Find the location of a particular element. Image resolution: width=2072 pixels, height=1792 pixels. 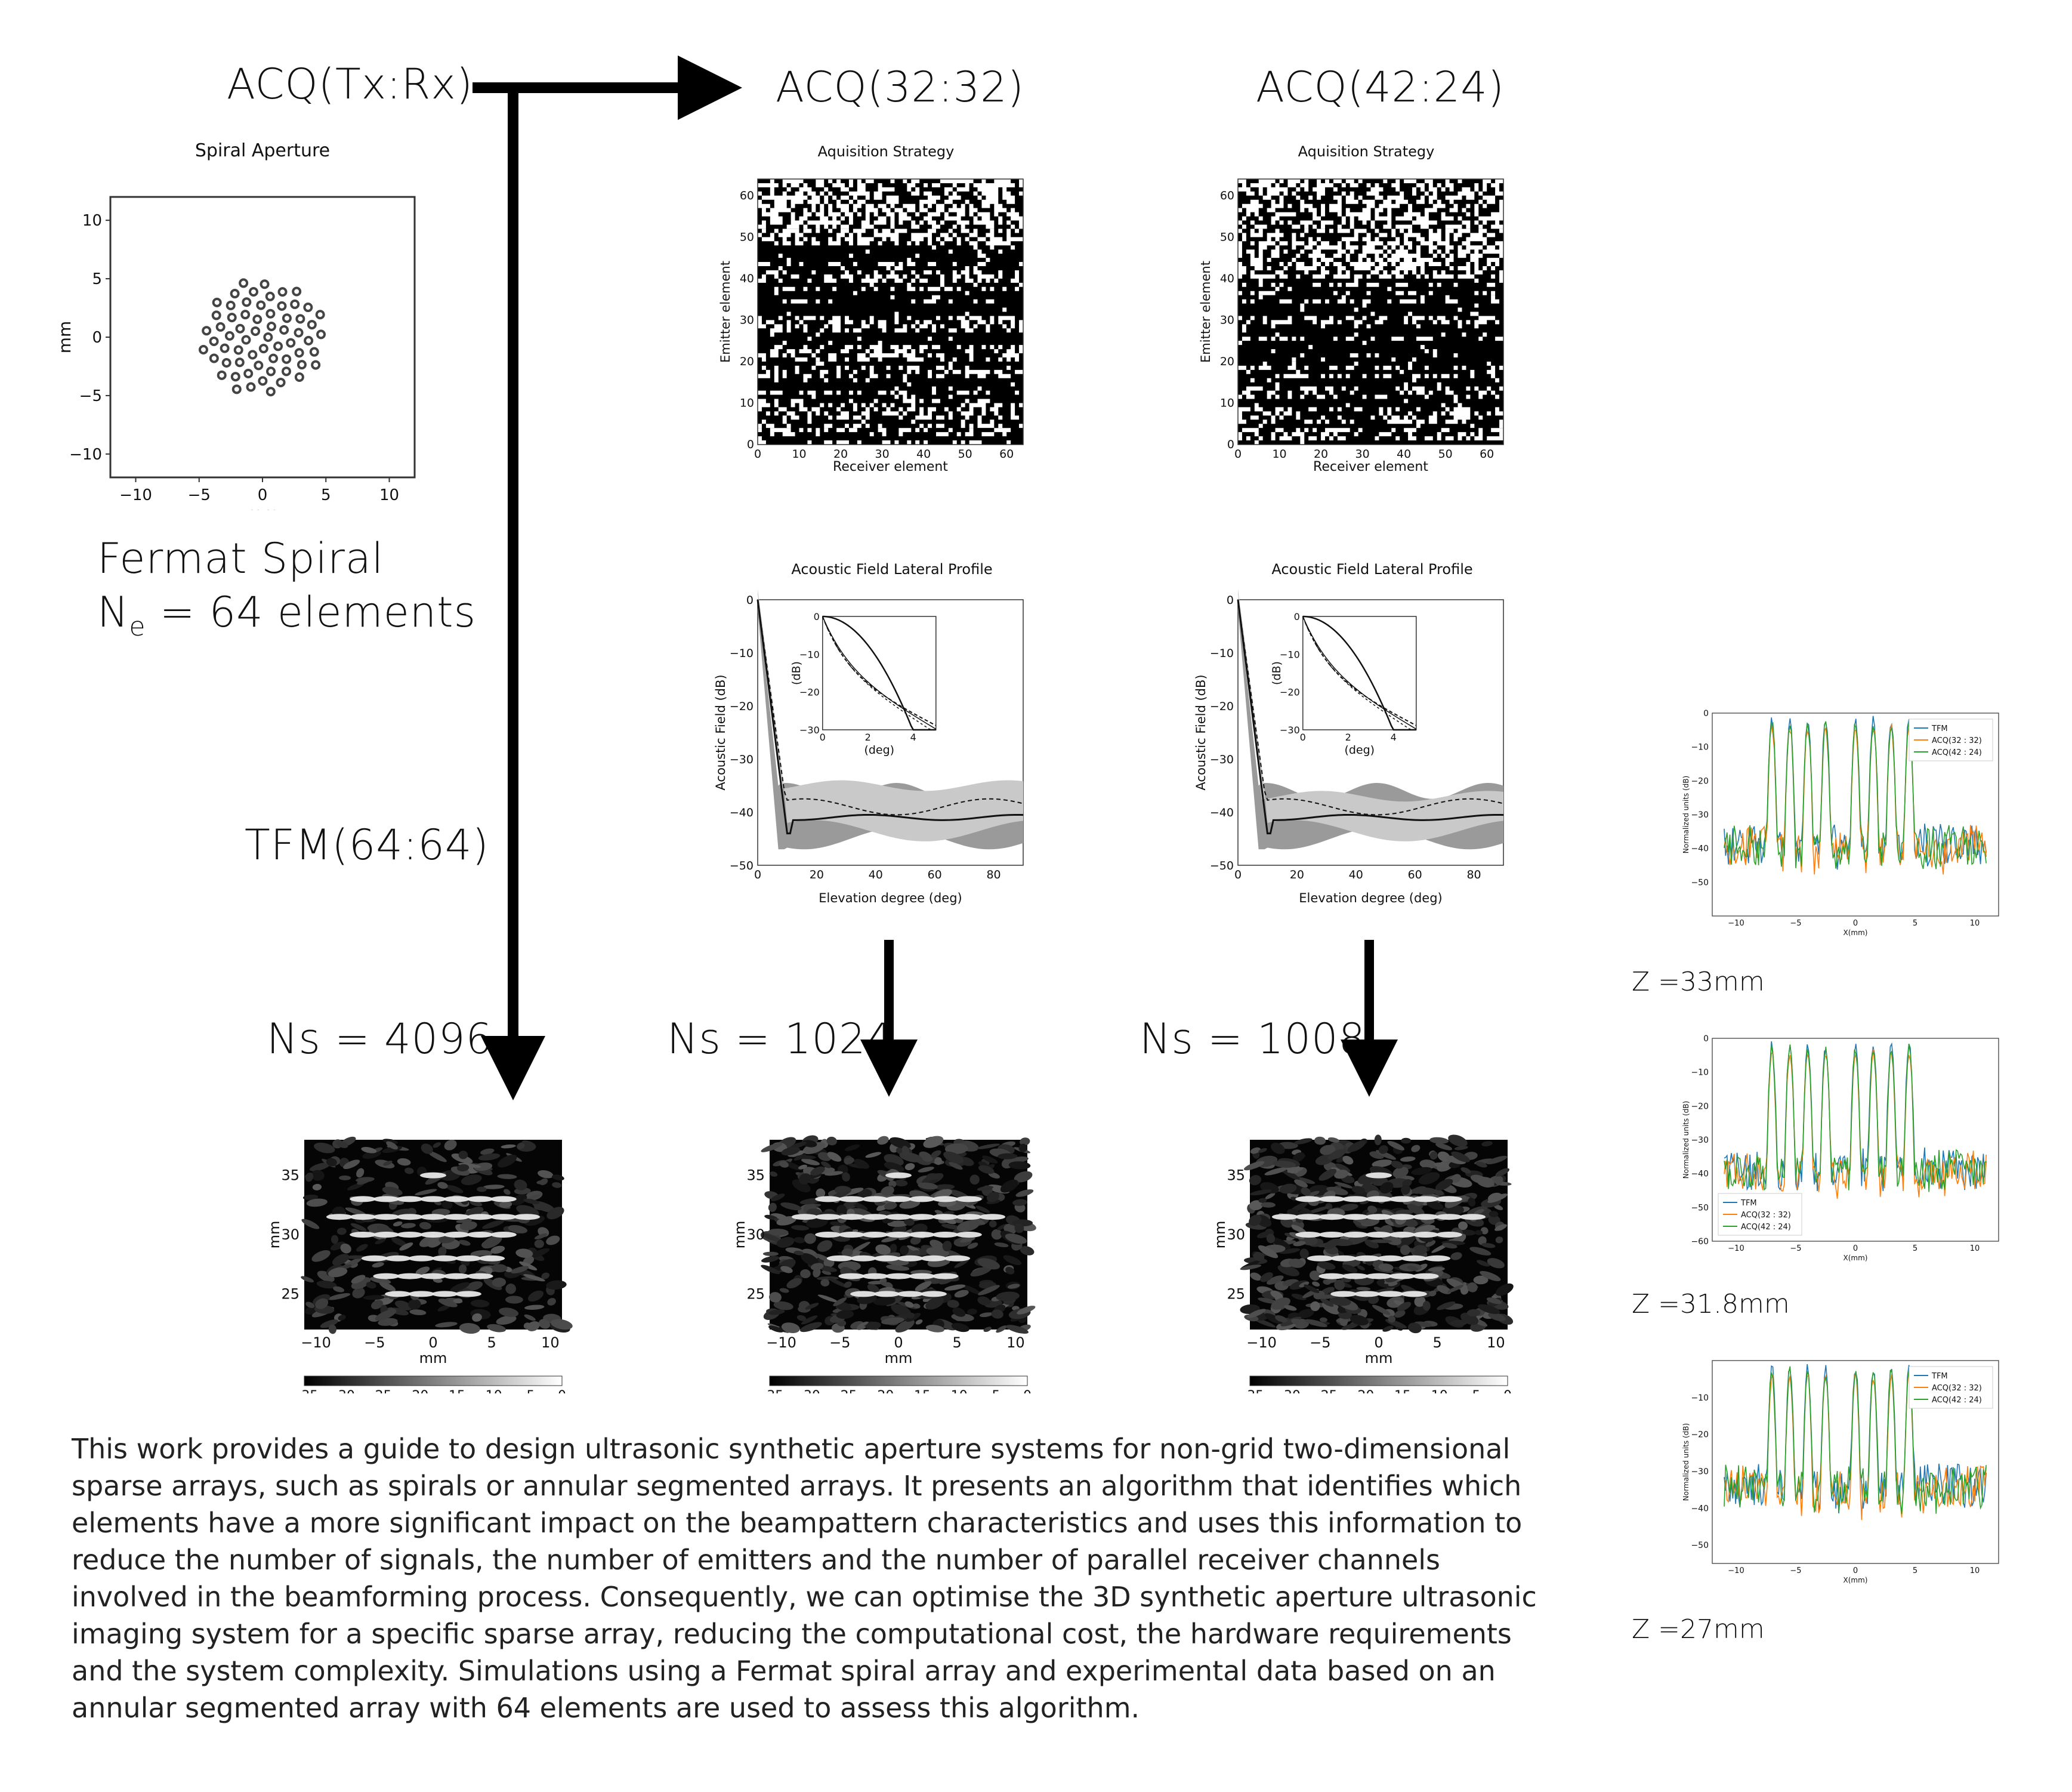

y-tick-label: 25 is located at coordinates (756, 1293).